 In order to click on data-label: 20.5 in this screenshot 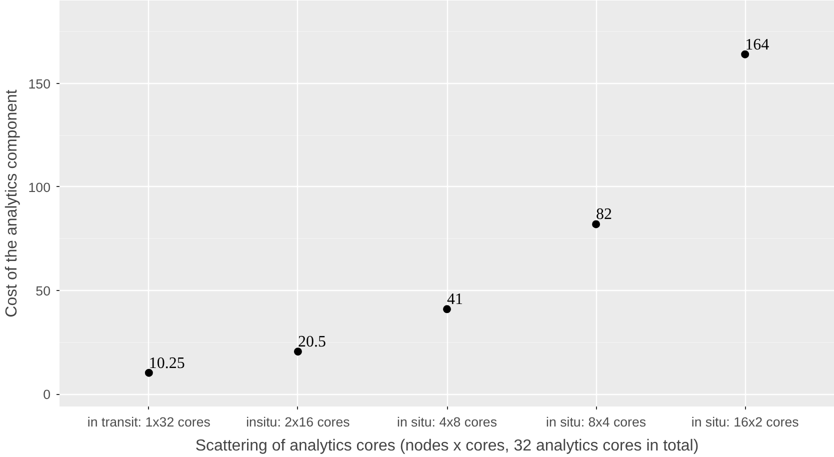, I will do `click(312, 342)`.